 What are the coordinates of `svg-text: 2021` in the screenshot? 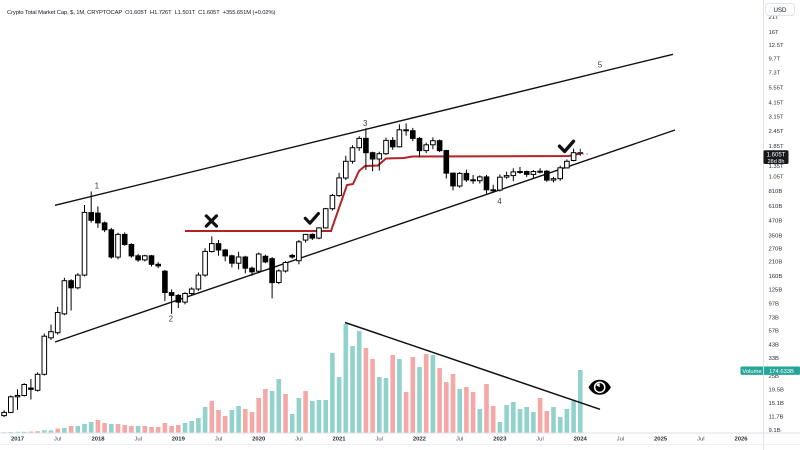 It's located at (339, 440).